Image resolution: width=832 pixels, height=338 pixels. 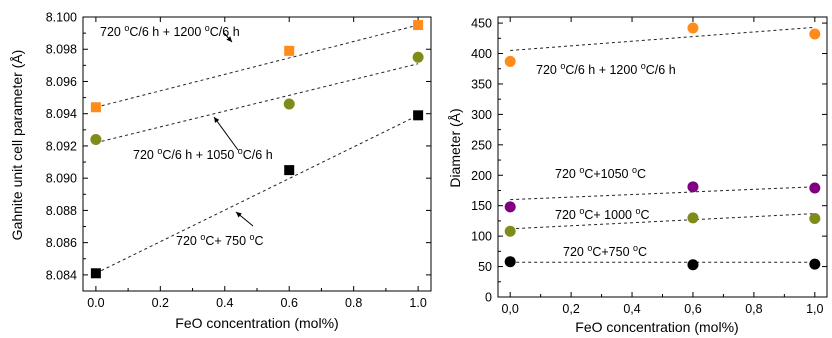 What do you see at coordinates (170, 31) in the screenshot?
I see `chart0-annotation-label: 720 oC/6 h + 1200 oC/6 h` at bounding box center [170, 31].